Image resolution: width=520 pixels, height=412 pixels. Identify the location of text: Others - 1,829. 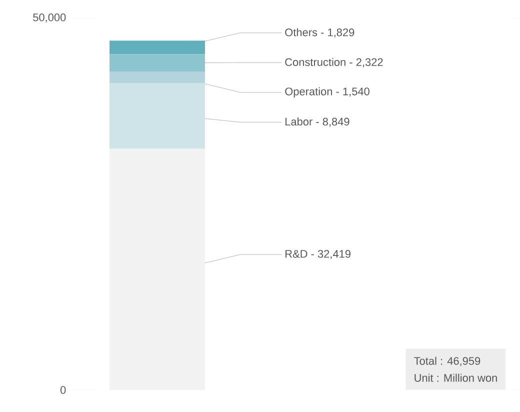
(319, 33).